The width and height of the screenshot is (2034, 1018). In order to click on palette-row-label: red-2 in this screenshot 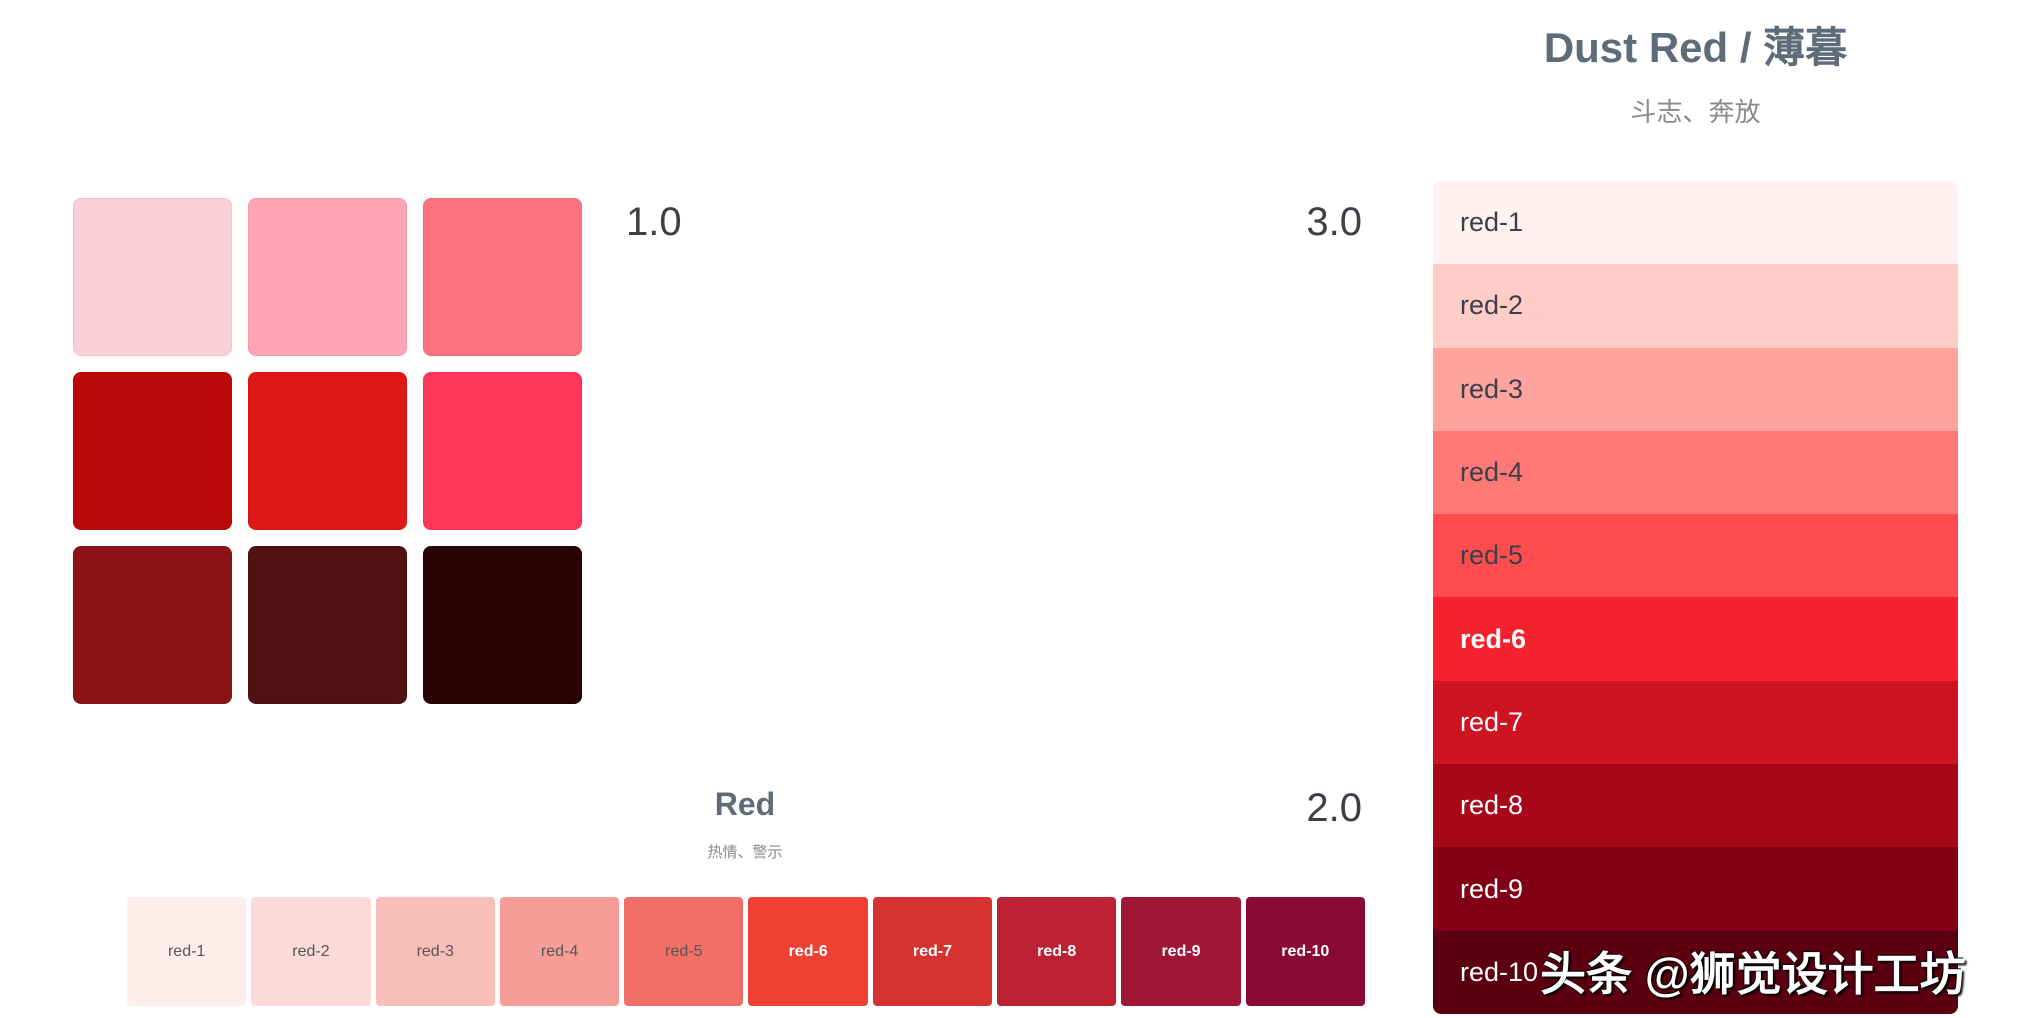, I will do `click(1492, 305)`.